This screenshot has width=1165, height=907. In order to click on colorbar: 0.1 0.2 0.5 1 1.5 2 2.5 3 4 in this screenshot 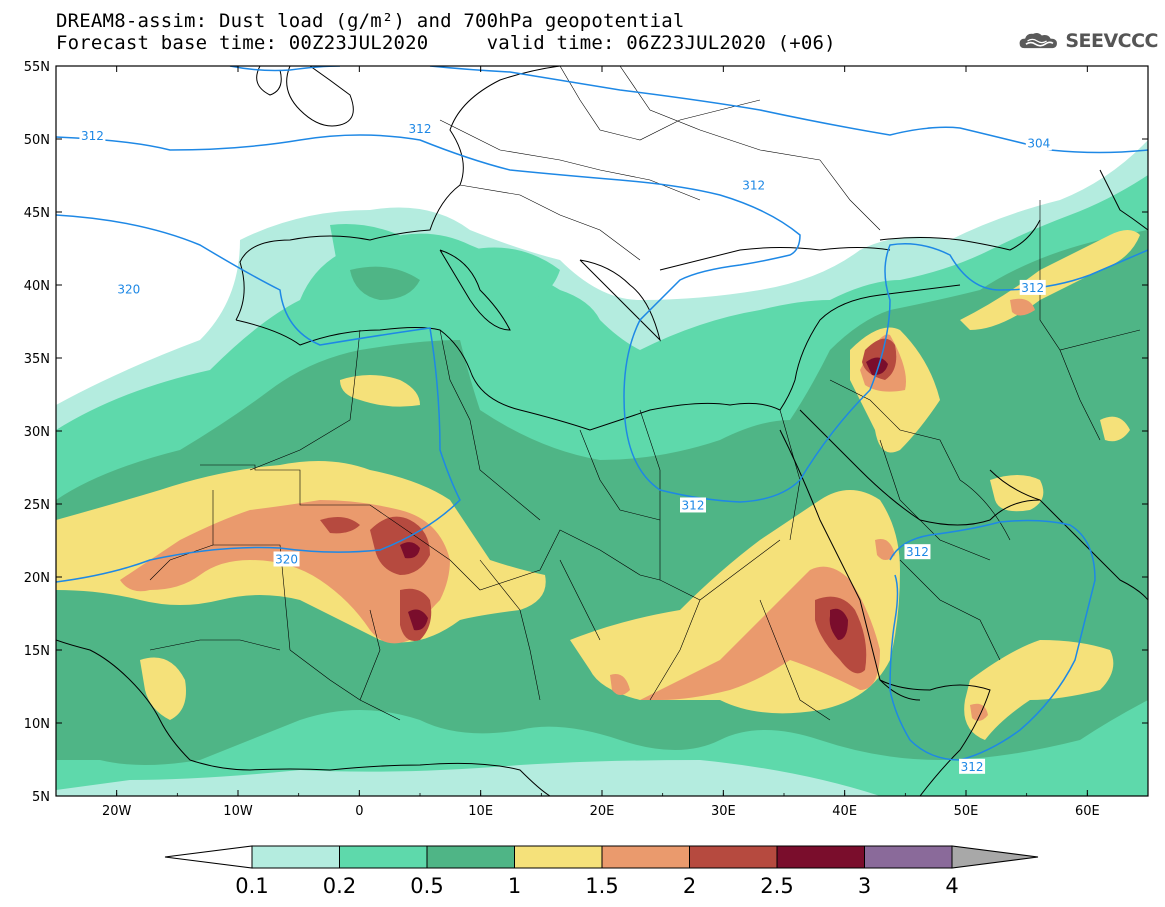, I will do `click(601, 871)`.